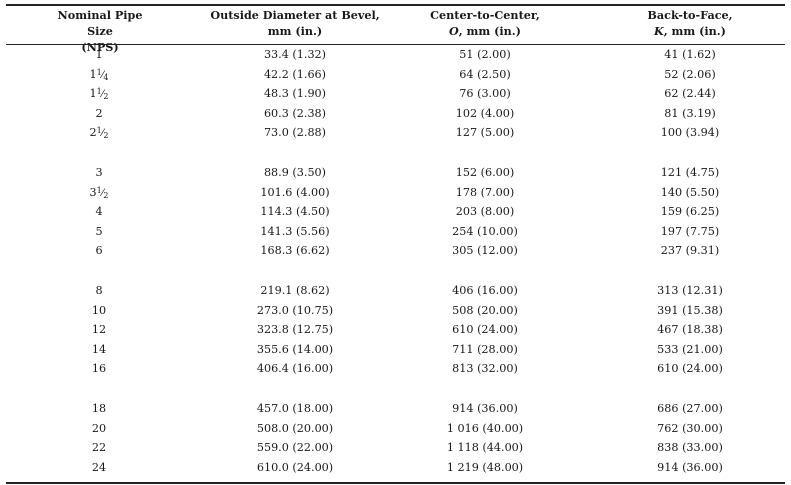 The height and width of the screenshot is (485, 791). Describe the element at coordinates (690, 133) in the screenshot. I see `cell-back-to-face: 100 (3.94)` at that location.